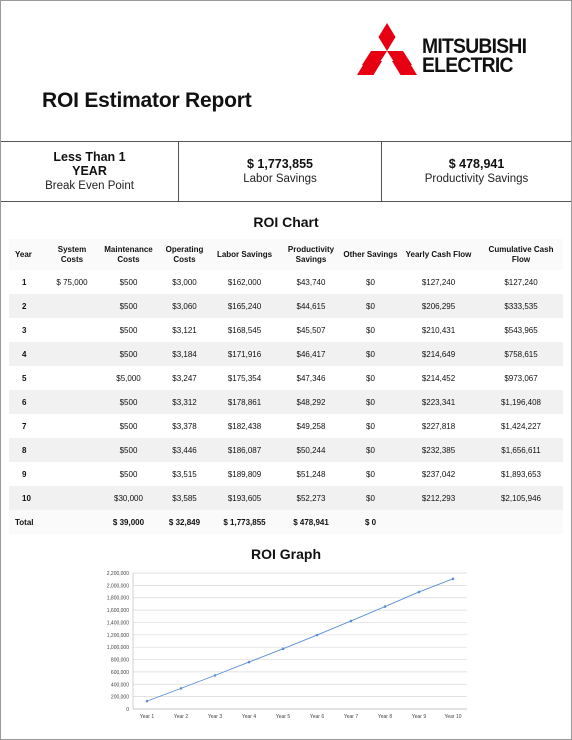  I want to click on header-col-yearly-cash-flow: Yearly Cash Flow, so click(438, 254).